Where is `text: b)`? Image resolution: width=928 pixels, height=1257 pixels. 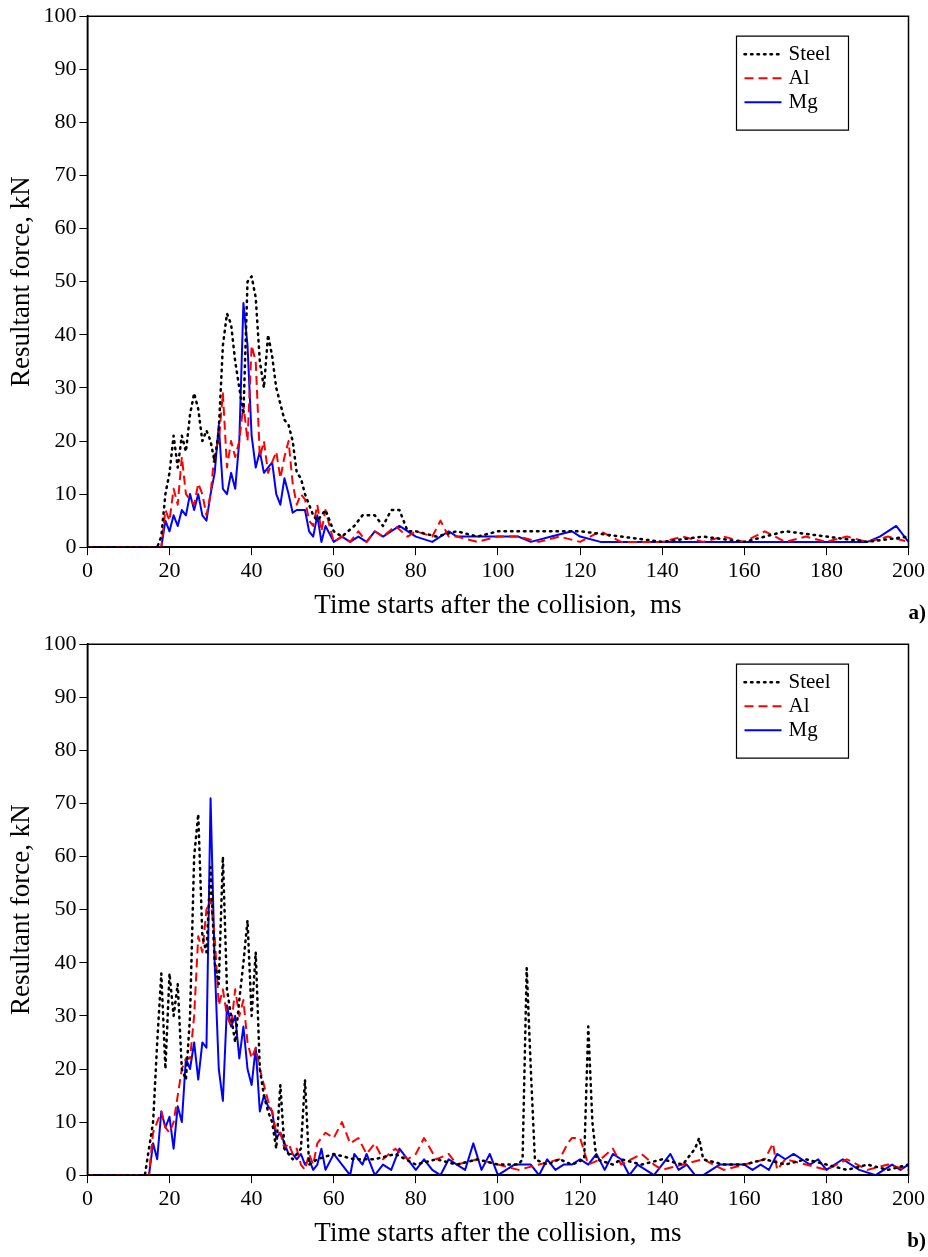
text: b) is located at coordinates (916, 1239).